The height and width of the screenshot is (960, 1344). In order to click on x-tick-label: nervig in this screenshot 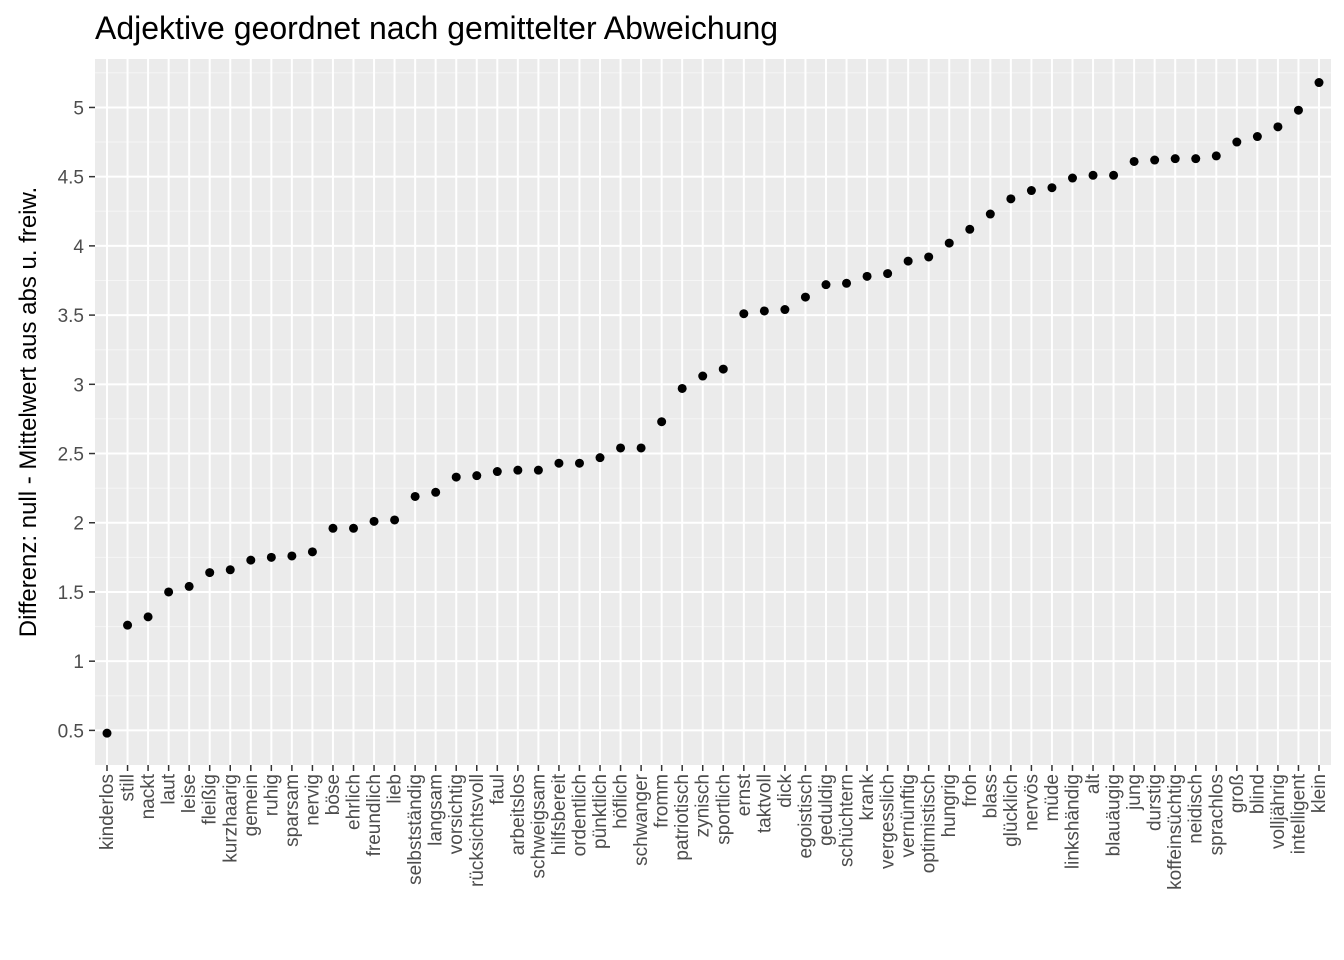, I will do `click(312, 800)`.